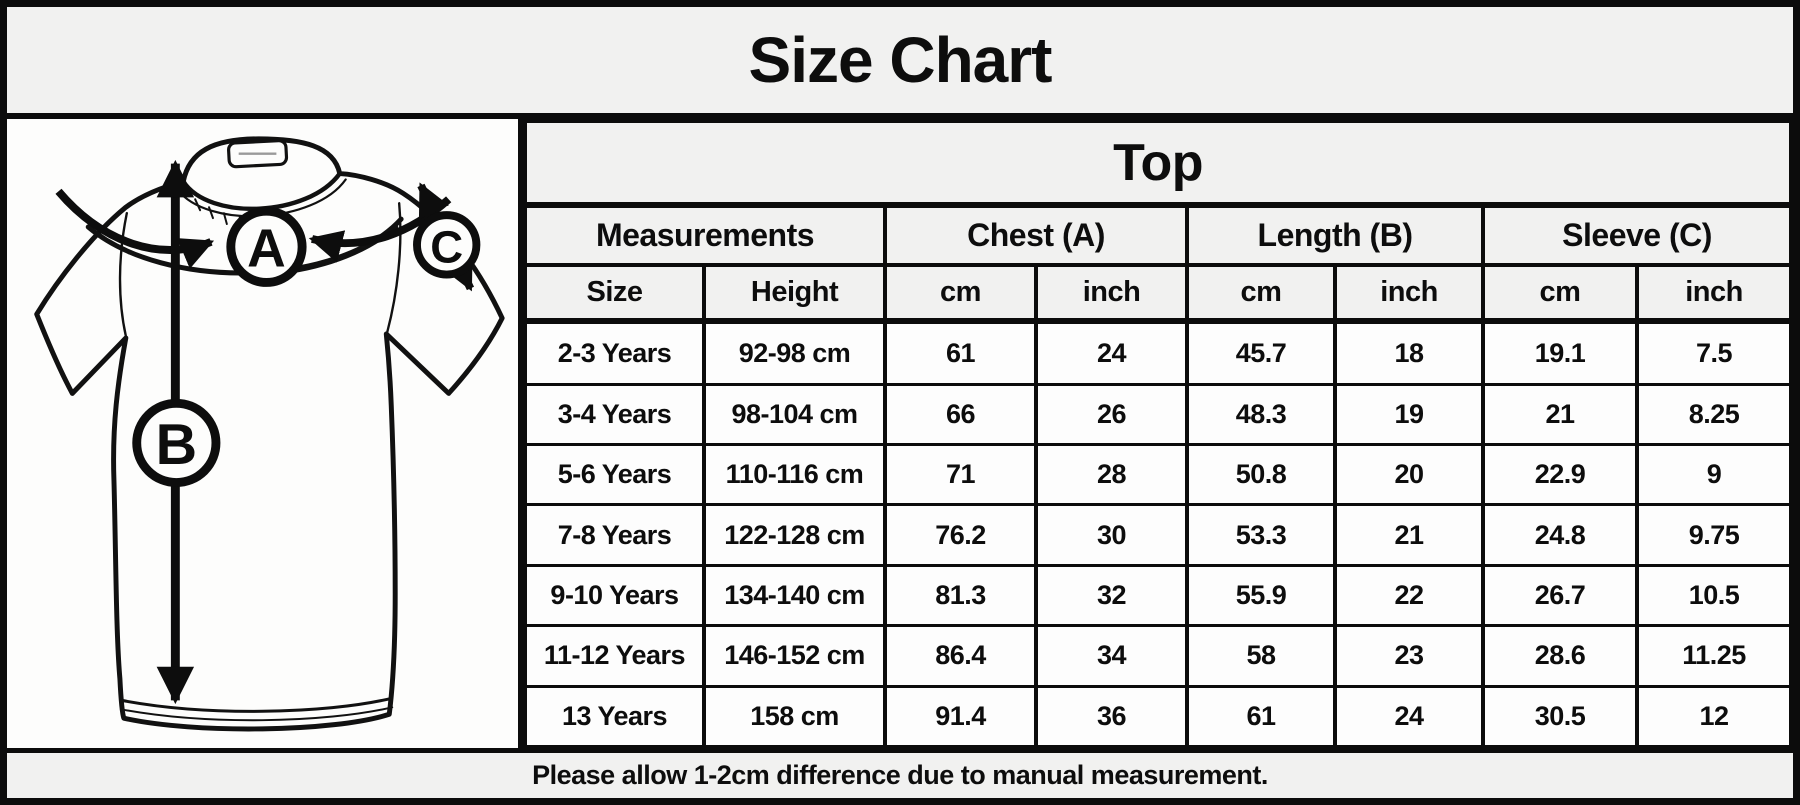  What do you see at coordinates (960, 474) in the screenshot?
I see `table-cell: 71` at bounding box center [960, 474].